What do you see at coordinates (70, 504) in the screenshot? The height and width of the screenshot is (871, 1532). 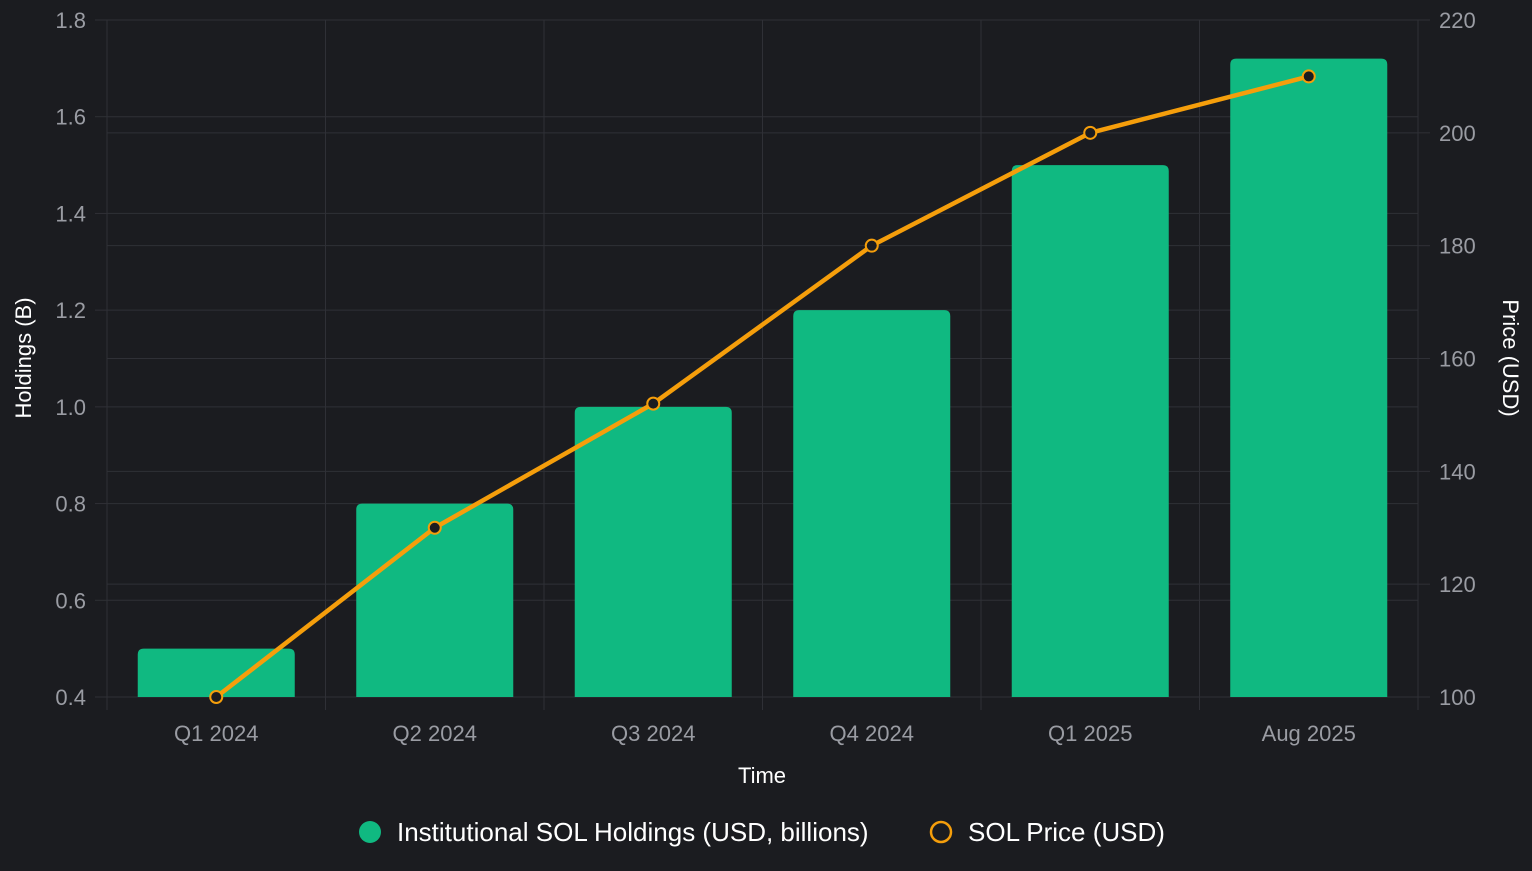 I see `left-y-tick-label: 0.8` at bounding box center [70, 504].